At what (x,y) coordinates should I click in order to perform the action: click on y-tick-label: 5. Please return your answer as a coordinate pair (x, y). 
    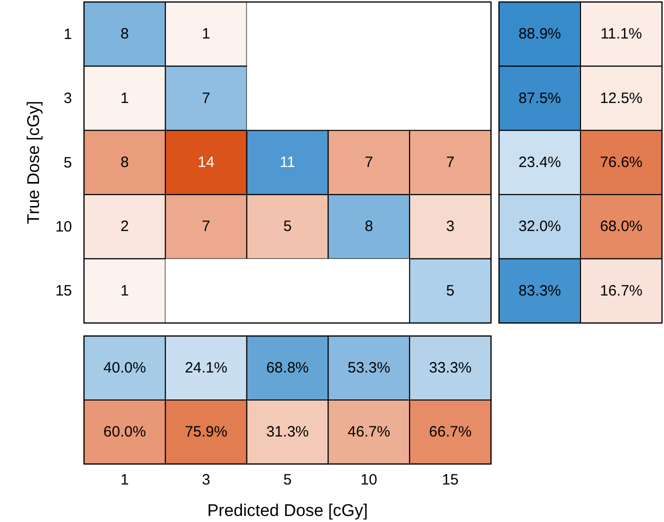
    Looking at the image, I should click on (68, 163).